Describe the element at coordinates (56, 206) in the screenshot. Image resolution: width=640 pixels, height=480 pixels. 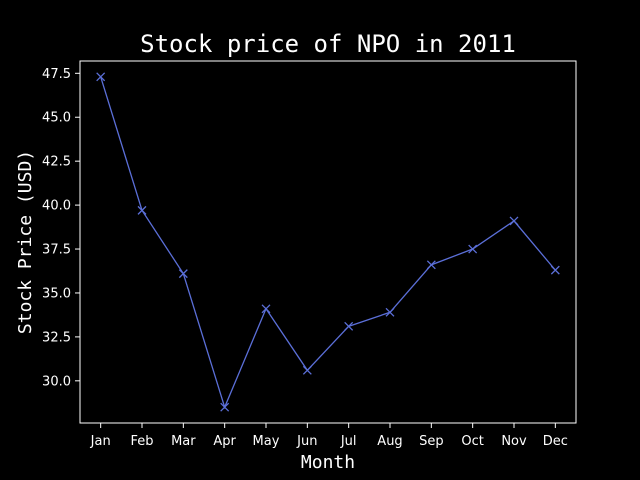
I see `y-tick-label: 40.0` at that location.